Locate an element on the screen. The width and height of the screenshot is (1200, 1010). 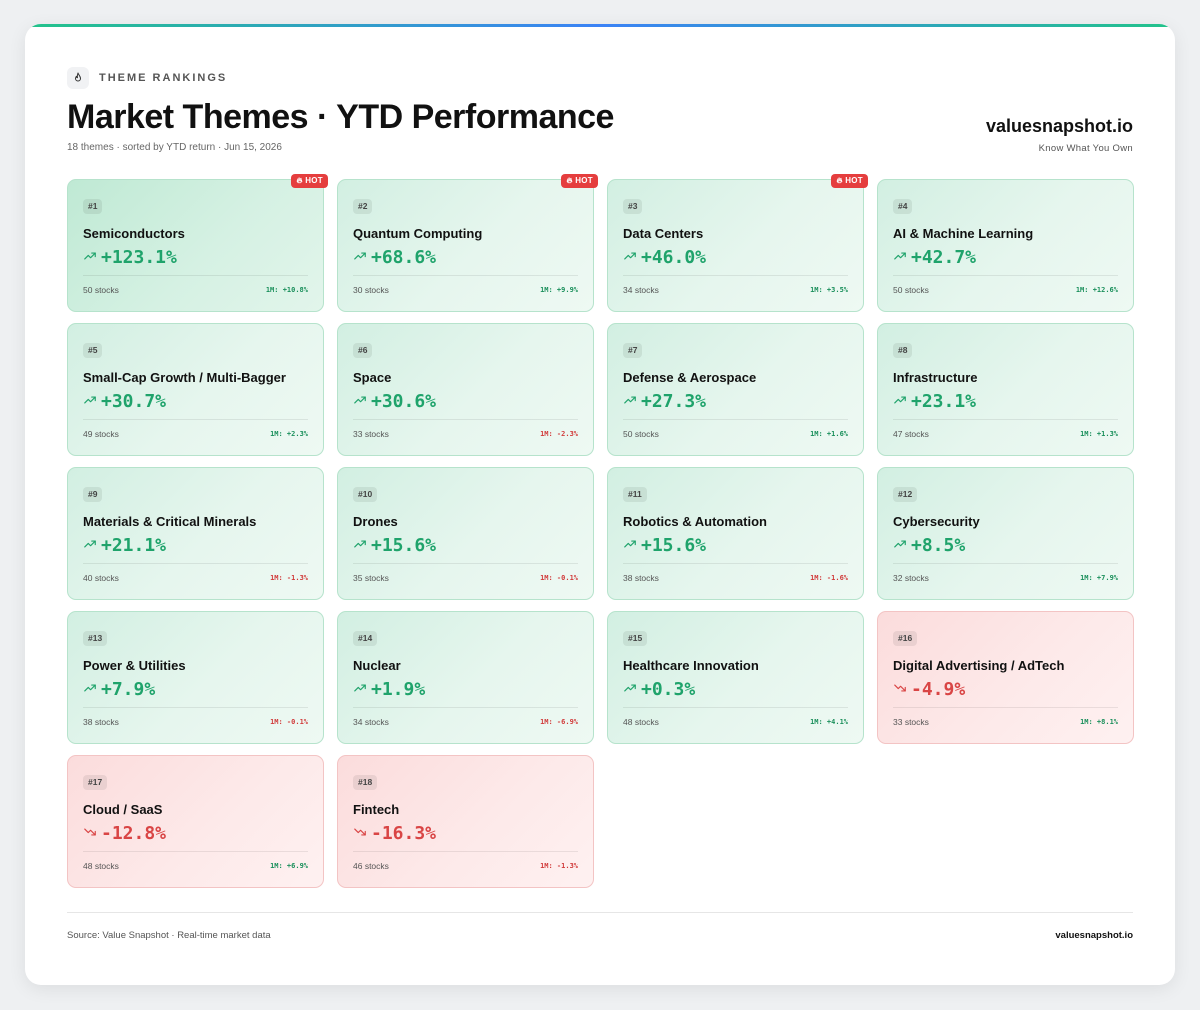
footer-brand: valuesnapshot.io is located at coordinates (1094, 935).